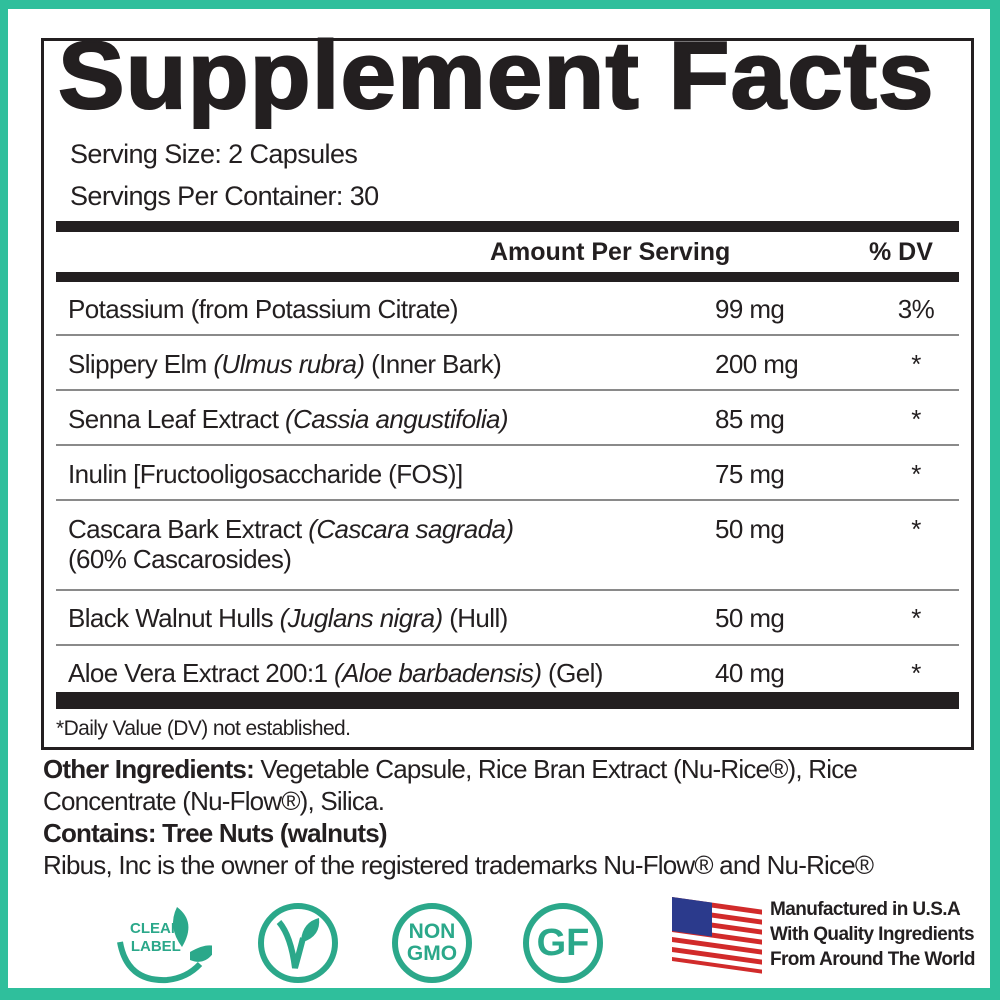 This screenshot has height=1000, width=1000. Describe the element at coordinates (718, 936) in the screenshot. I see `us-flag-icon` at that location.